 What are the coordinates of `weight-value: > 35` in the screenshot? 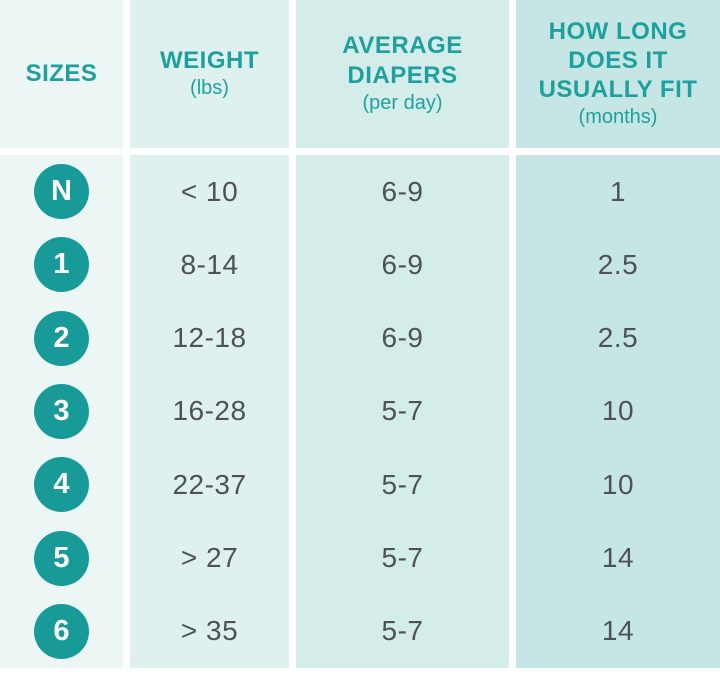 It's located at (209, 631).